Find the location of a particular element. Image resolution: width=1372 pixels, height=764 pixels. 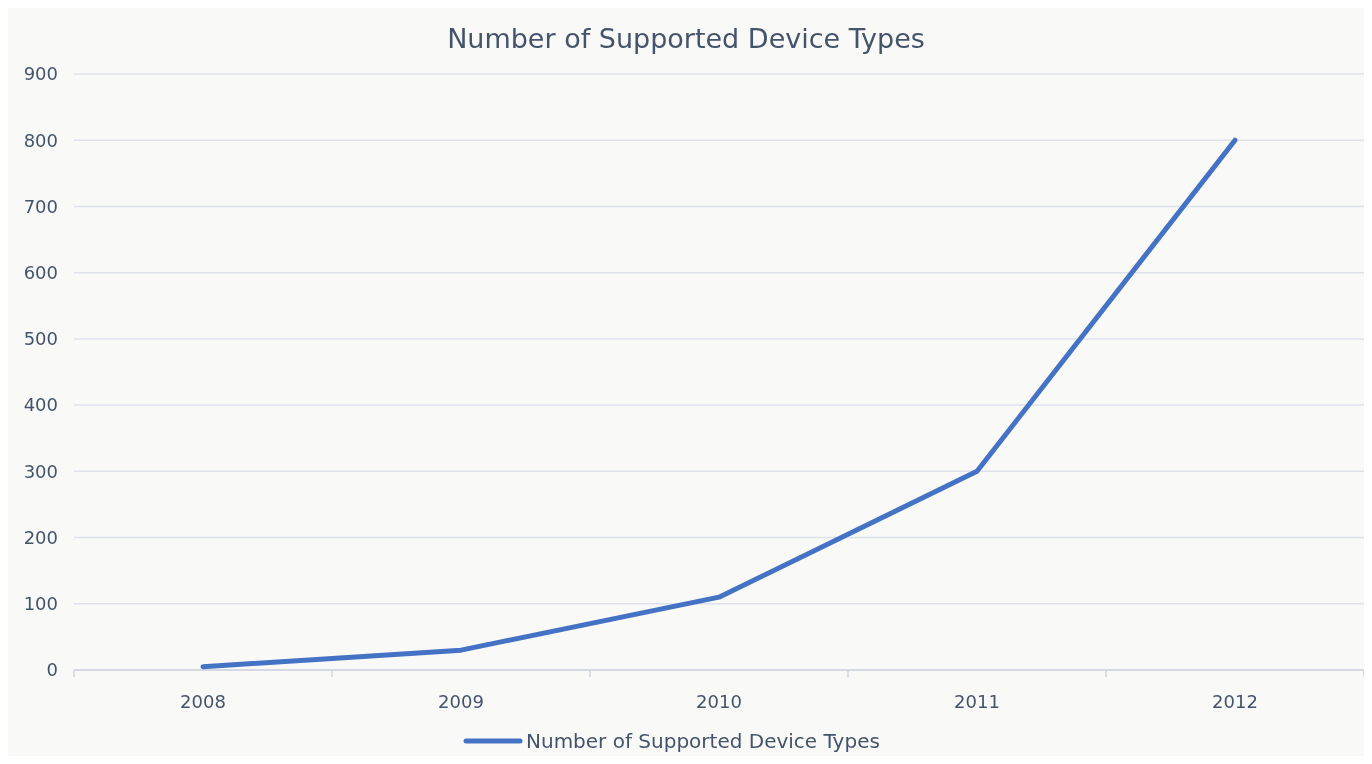

chart-title: Number of Supported Device Types is located at coordinates (686, 38).